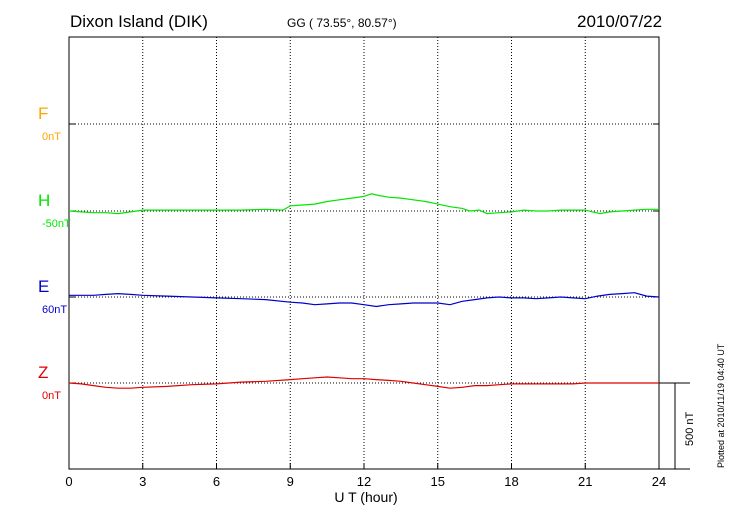 Image resolution: width=730 pixels, height=520 pixels. What do you see at coordinates (659, 481) in the screenshot?
I see `x-tick-label: 24` at bounding box center [659, 481].